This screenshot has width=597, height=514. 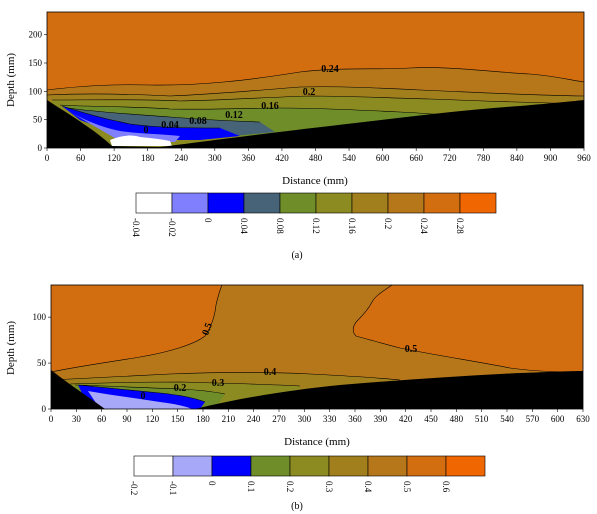 What do you see at coordinates (431, 419) in the screenshot?
I see `x-tick-label: 450` at bounding box center [431, 419].